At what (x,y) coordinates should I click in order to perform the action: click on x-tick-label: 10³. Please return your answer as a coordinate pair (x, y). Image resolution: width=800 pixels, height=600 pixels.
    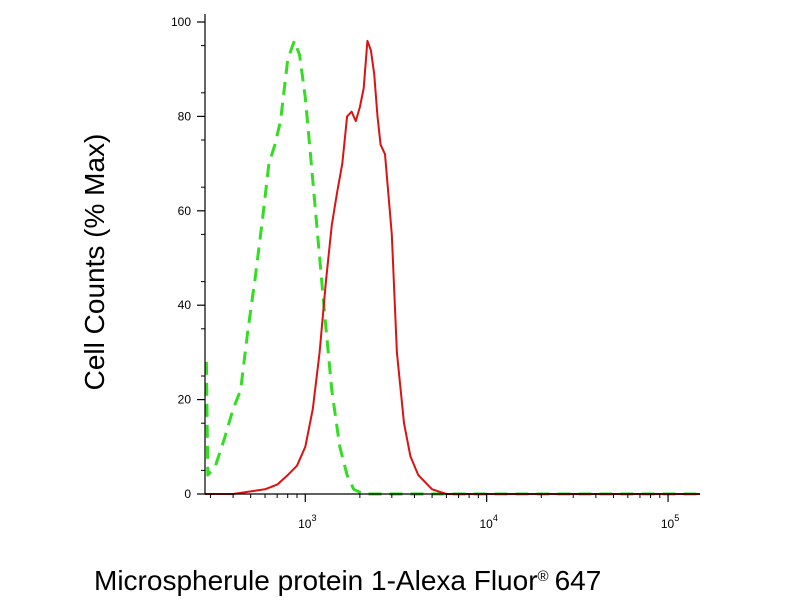
    Looking at the image, I should click on (307, 522).